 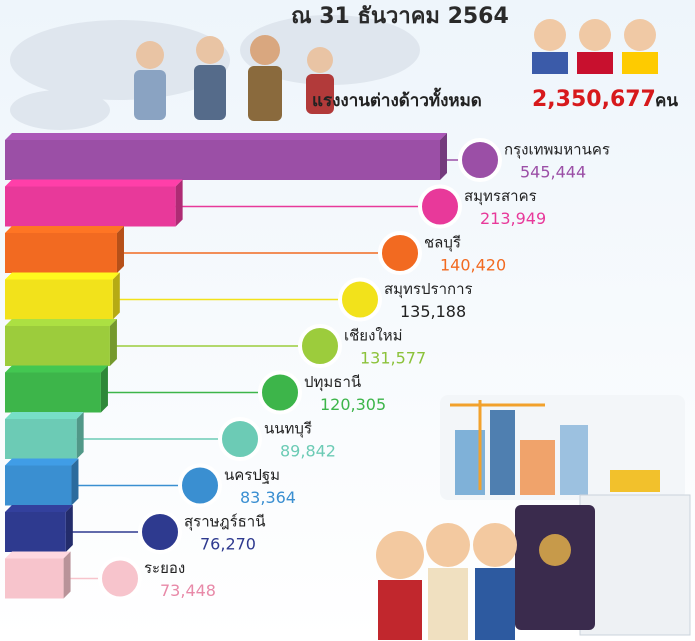 I want to click on category-label: สมุทรปราการ, so click(x=428, y=289).